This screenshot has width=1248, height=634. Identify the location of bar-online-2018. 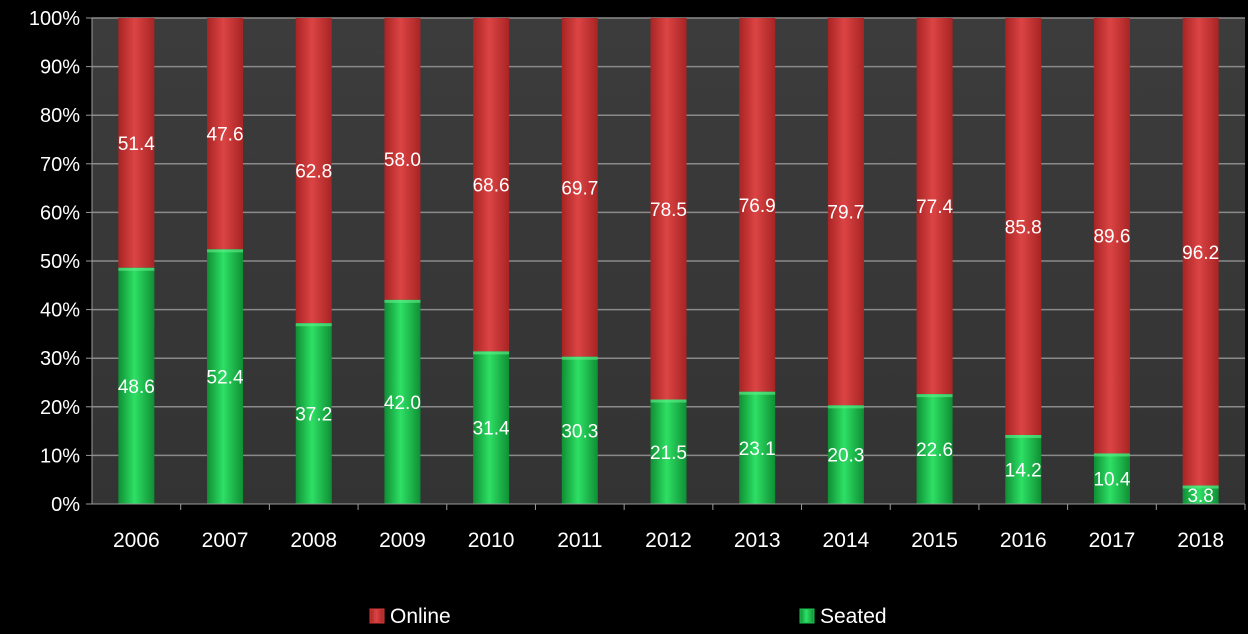
(1200, 252).